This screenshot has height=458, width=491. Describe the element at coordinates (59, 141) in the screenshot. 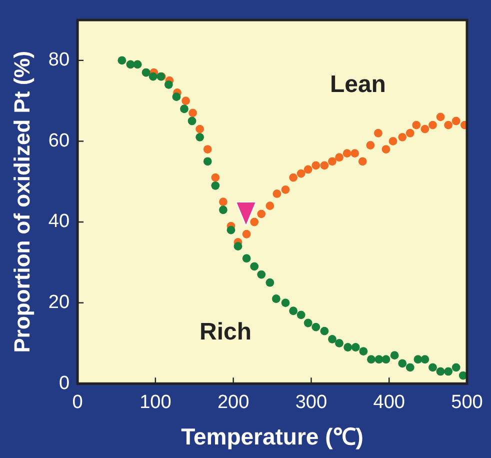

I see `y-tick-label: 60` at that location.